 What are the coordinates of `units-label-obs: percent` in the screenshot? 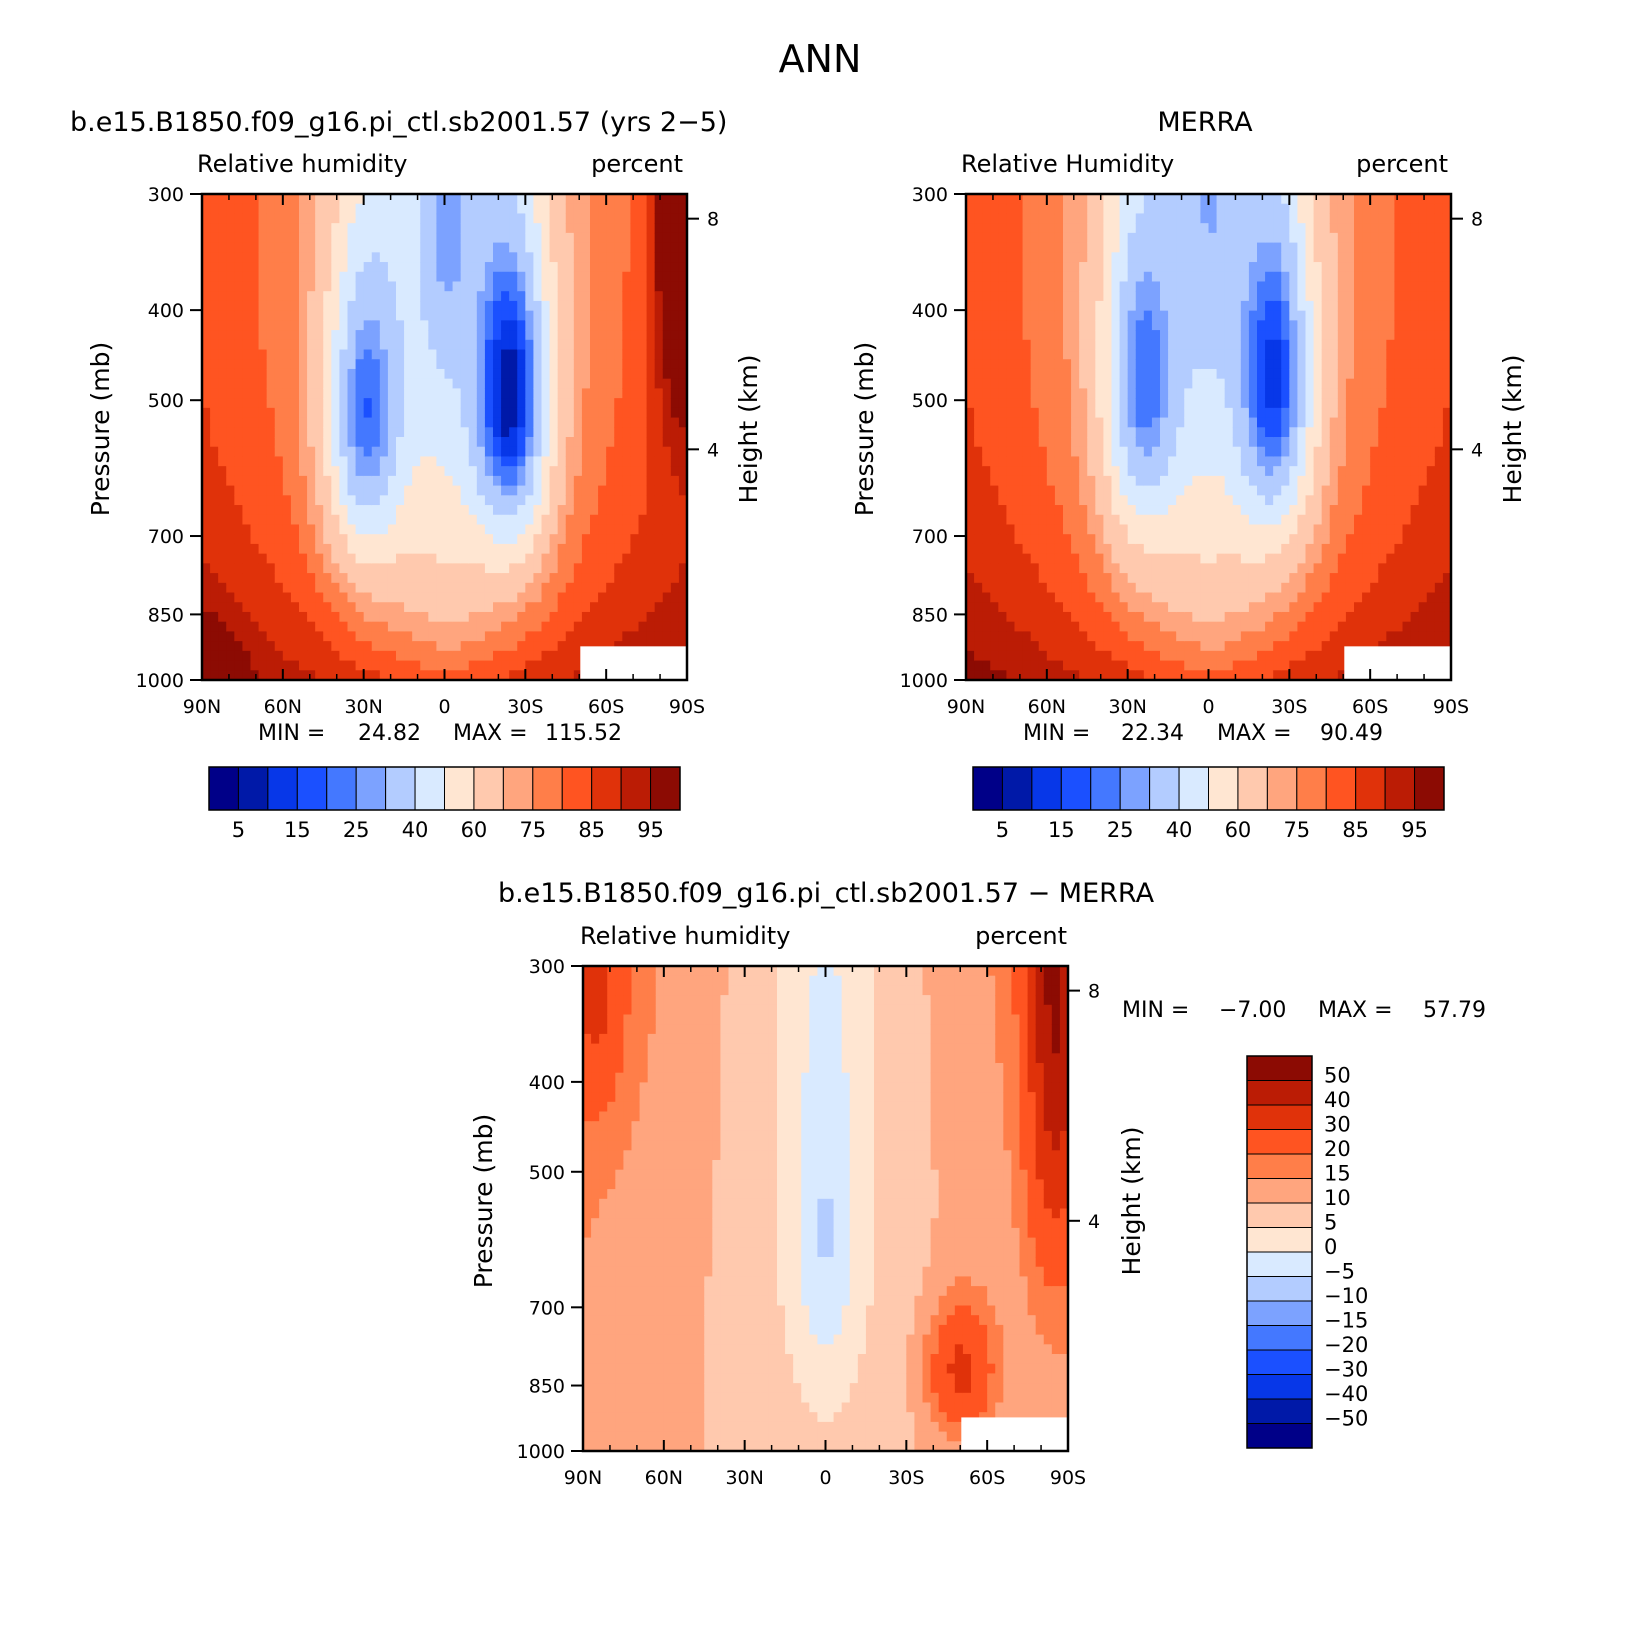 It's located at (1402, 164).